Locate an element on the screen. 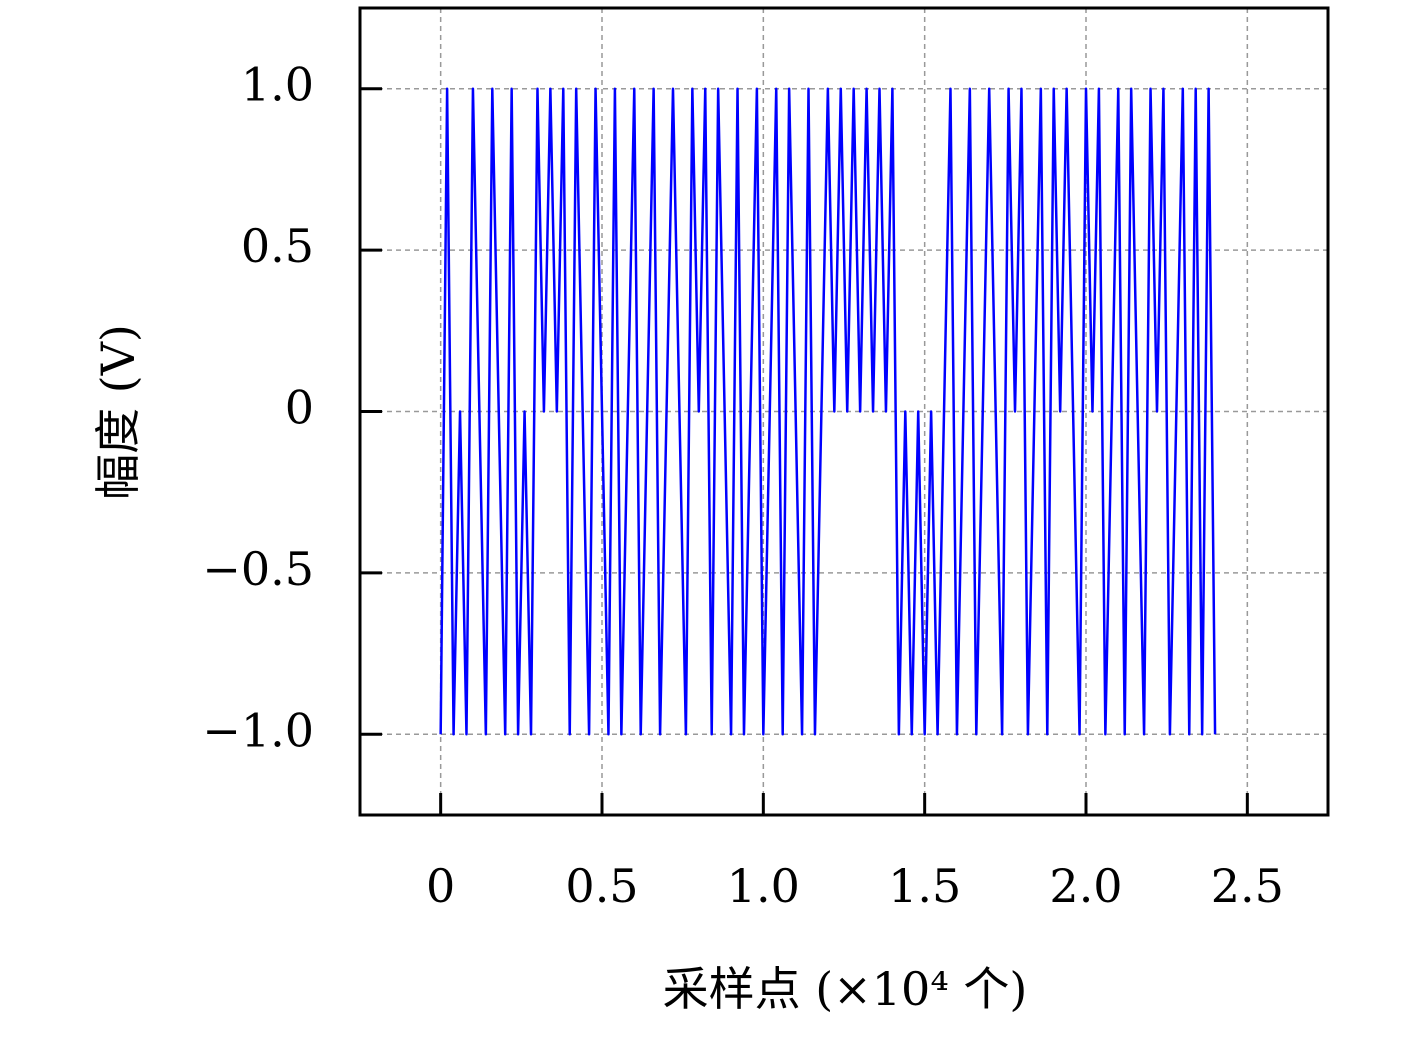 This screenshot has height=1039, width=1417. y-tick-label: 0 is located at coordinates (299, 408).